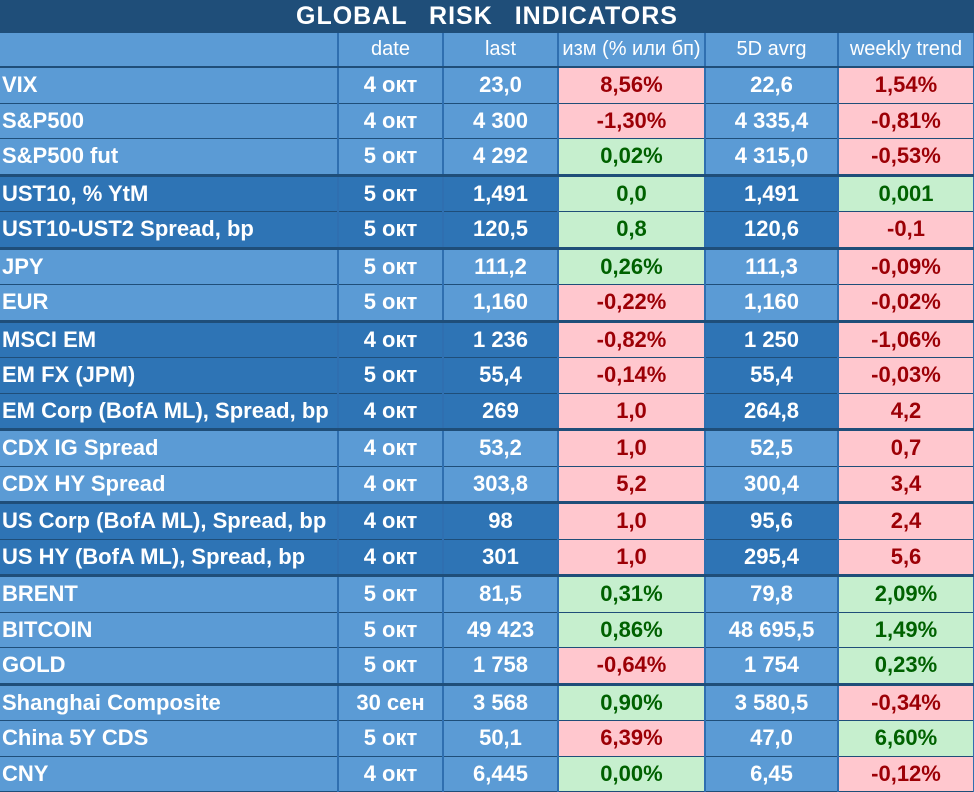  I want to click on change-cell: -0,64%, so click(632, 666).